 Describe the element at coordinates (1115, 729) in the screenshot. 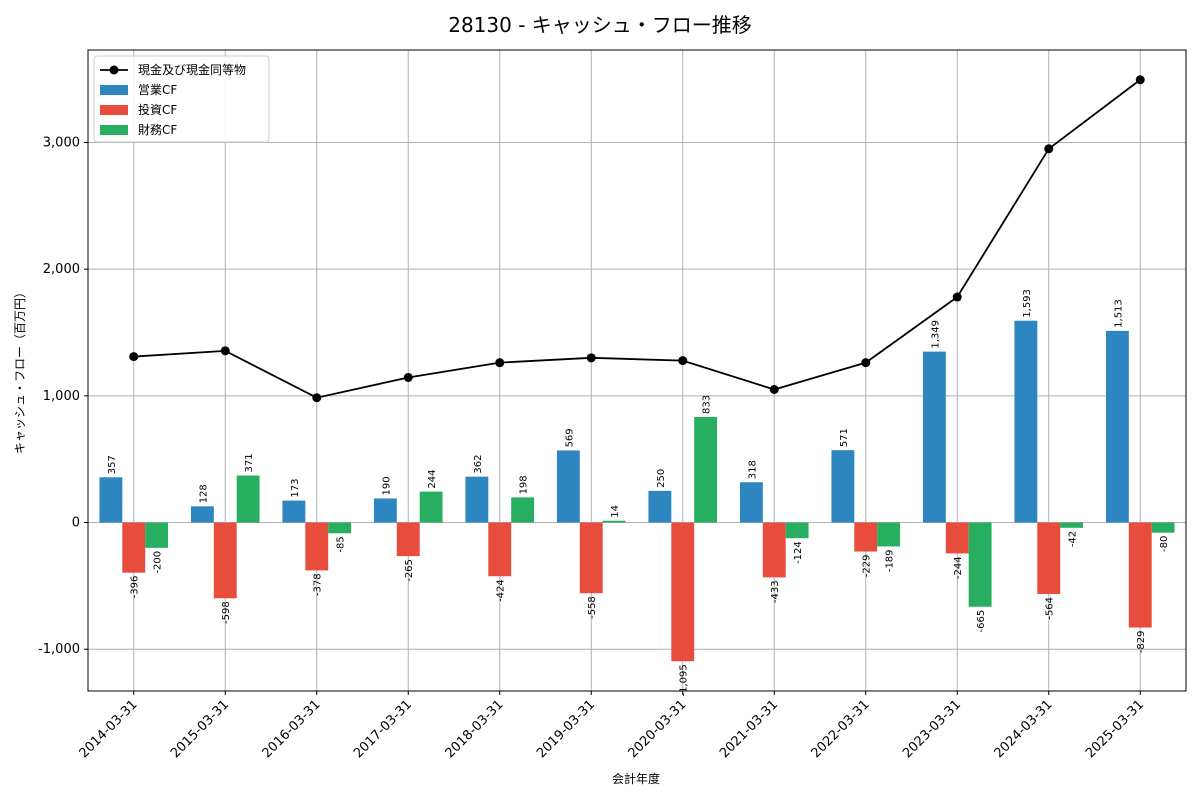

I see `x-tick-label: 2025-03-31` at that location.